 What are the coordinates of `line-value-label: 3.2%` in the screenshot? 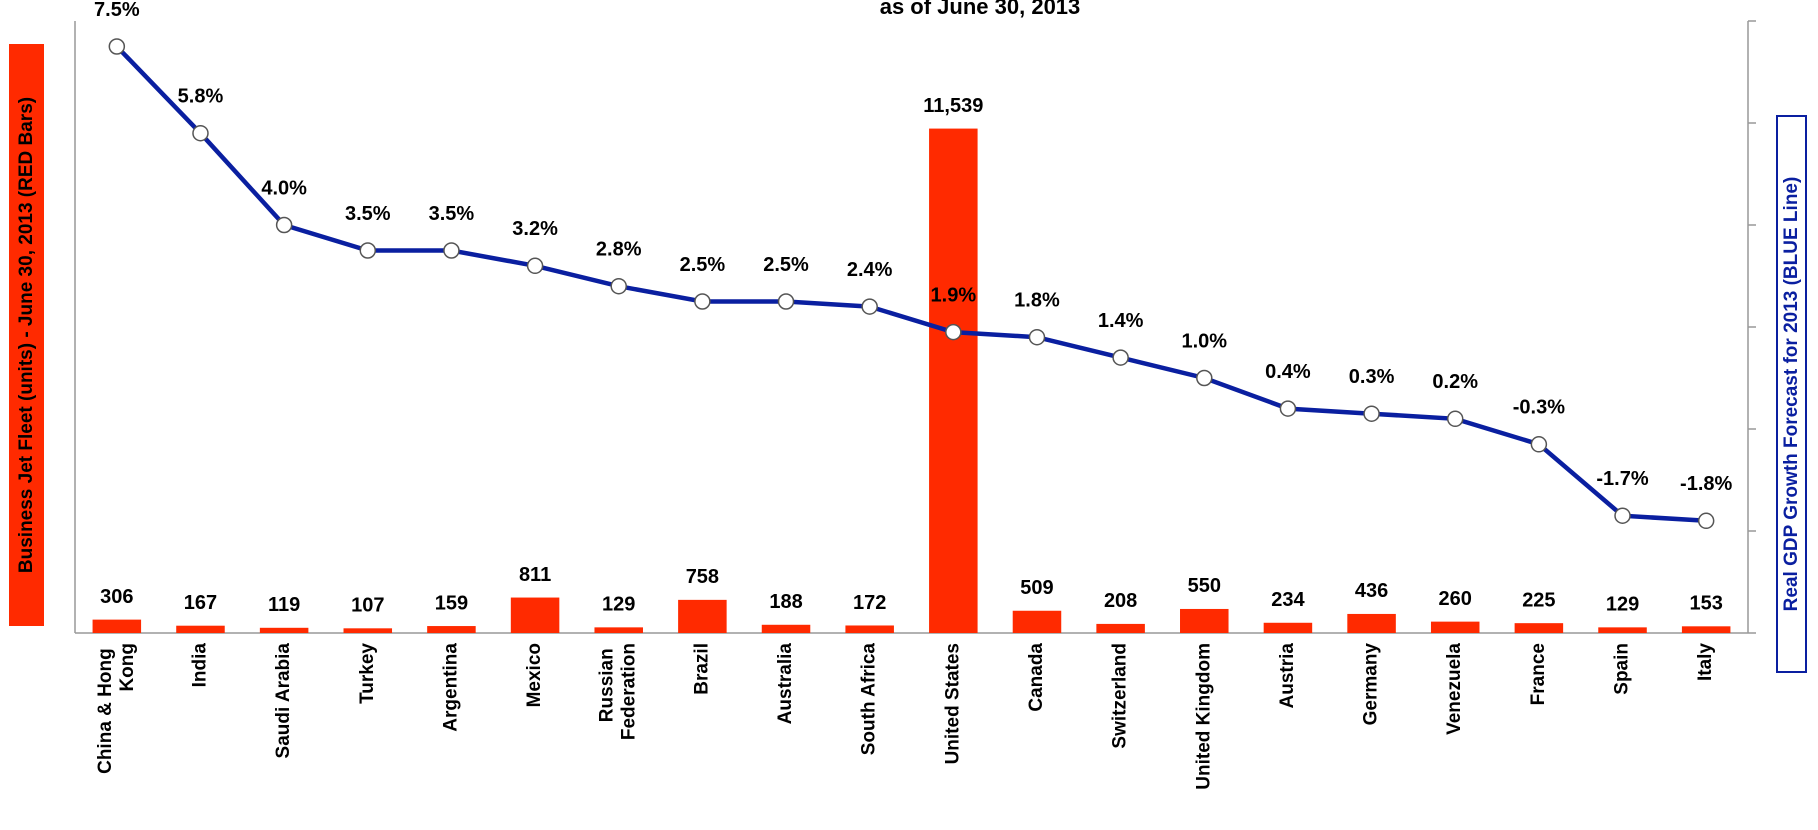 It's located at (535, 229).